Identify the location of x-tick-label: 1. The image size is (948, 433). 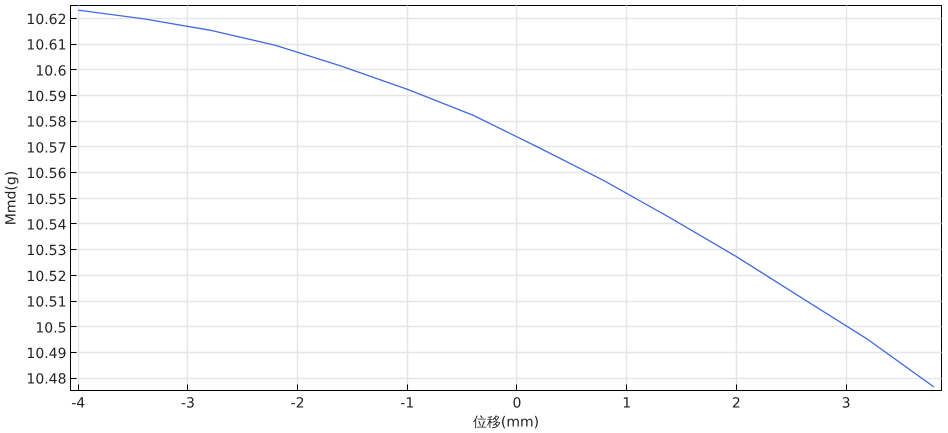
(627, 404).